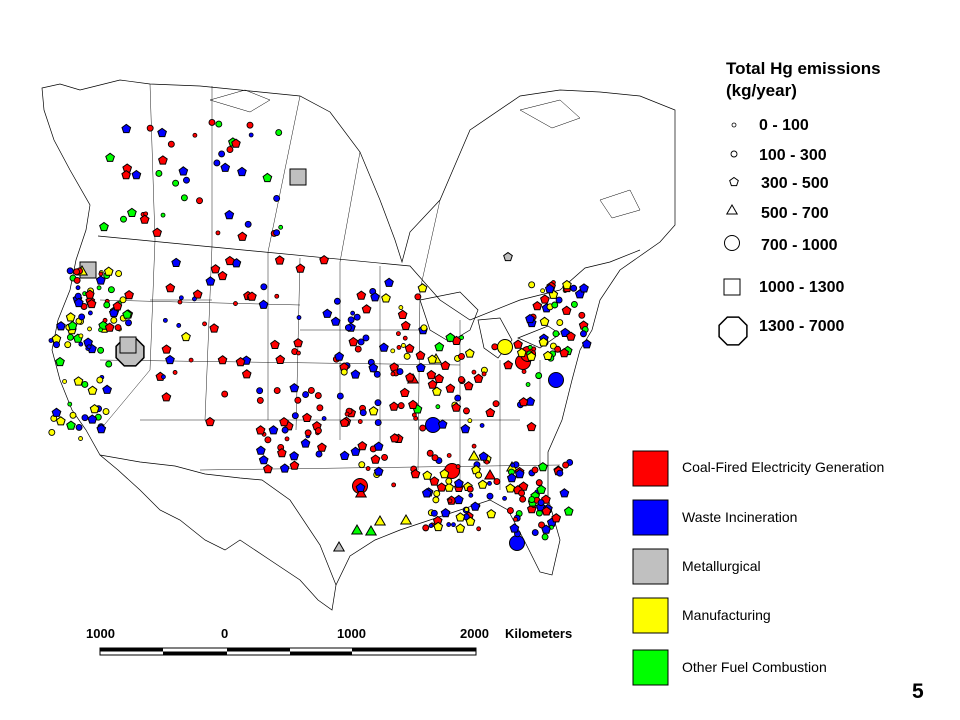 The image size is (960, 720). What do you see at coordinates (650, 517) in the screenshot?
I see `swatch-waste-incineration` at bounding box center [650, 517].